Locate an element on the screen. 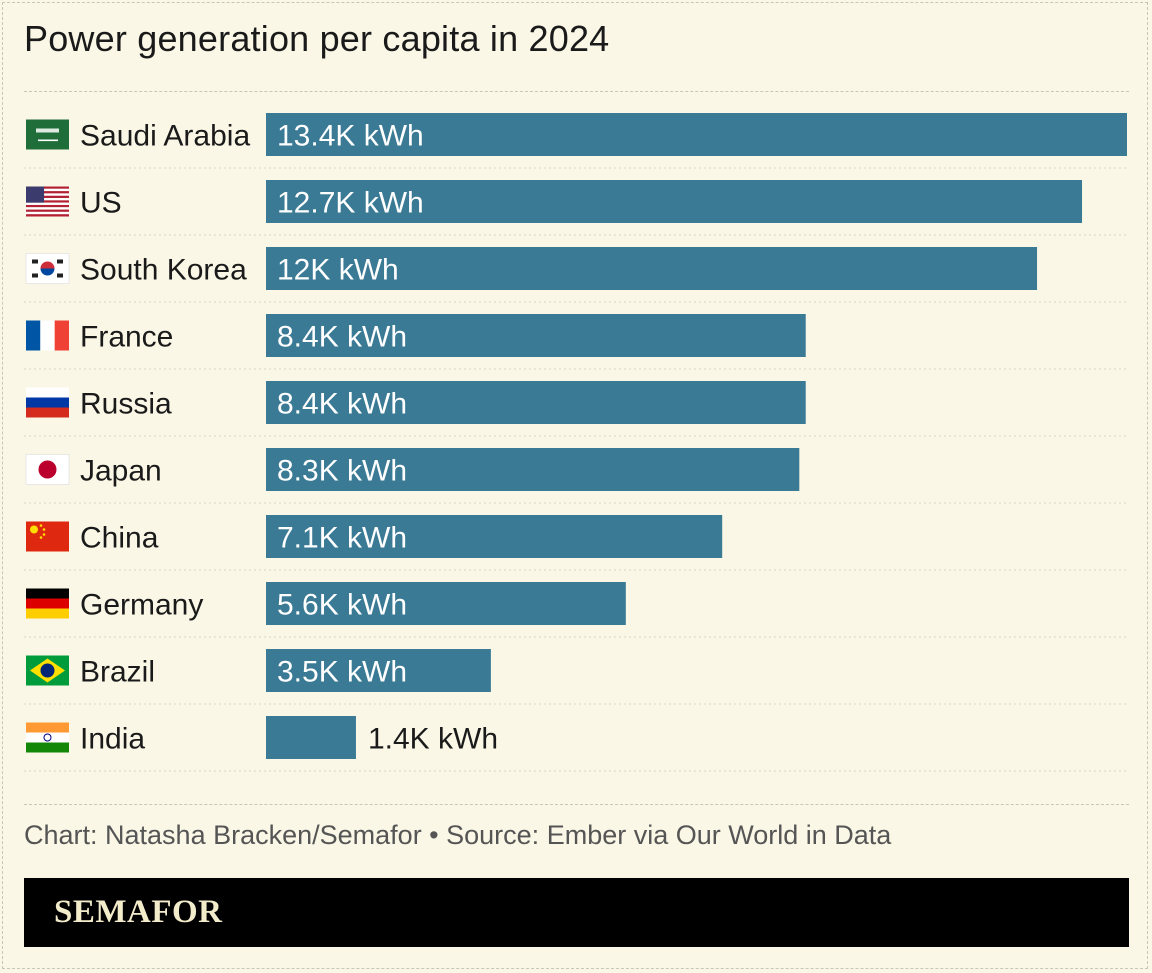 This screenshot has width=1152, height=973. us-flag-icon is located at coordinates (47, 201).